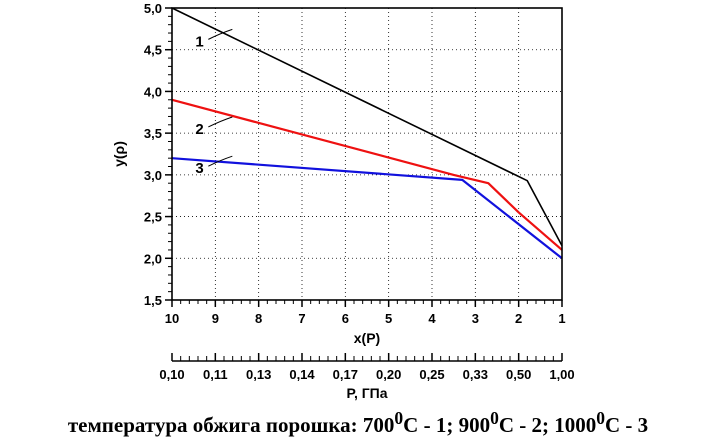  Describe the element at coordinates (475, 374) in the screenshot. I see `p-axis-tick-label: 0,33` at that location.